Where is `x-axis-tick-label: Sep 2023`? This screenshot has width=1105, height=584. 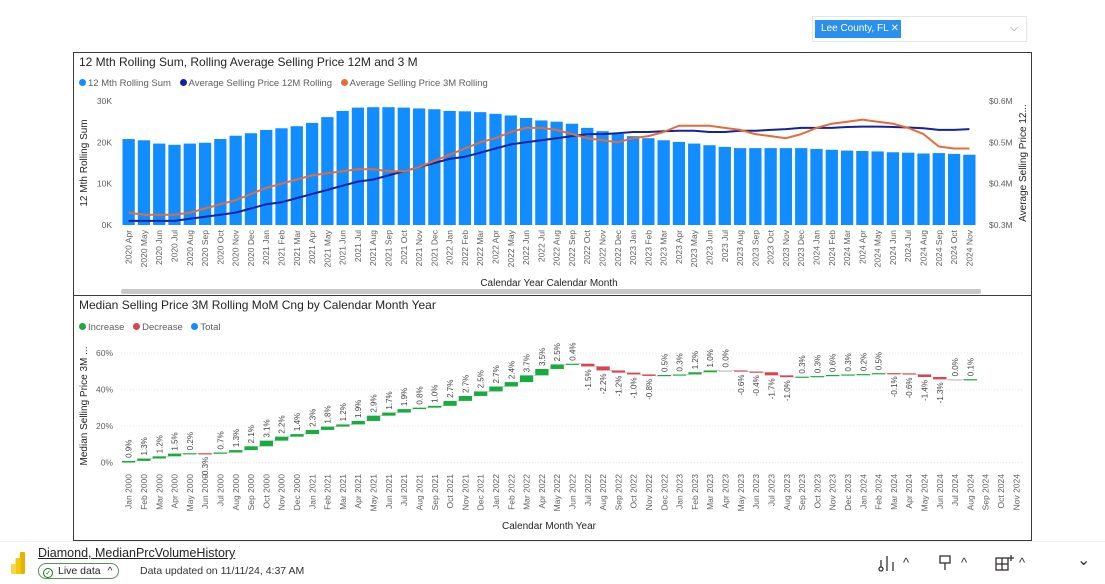
x-axis-tick-label: Sep 2023 is located at coordinates (802, 492).